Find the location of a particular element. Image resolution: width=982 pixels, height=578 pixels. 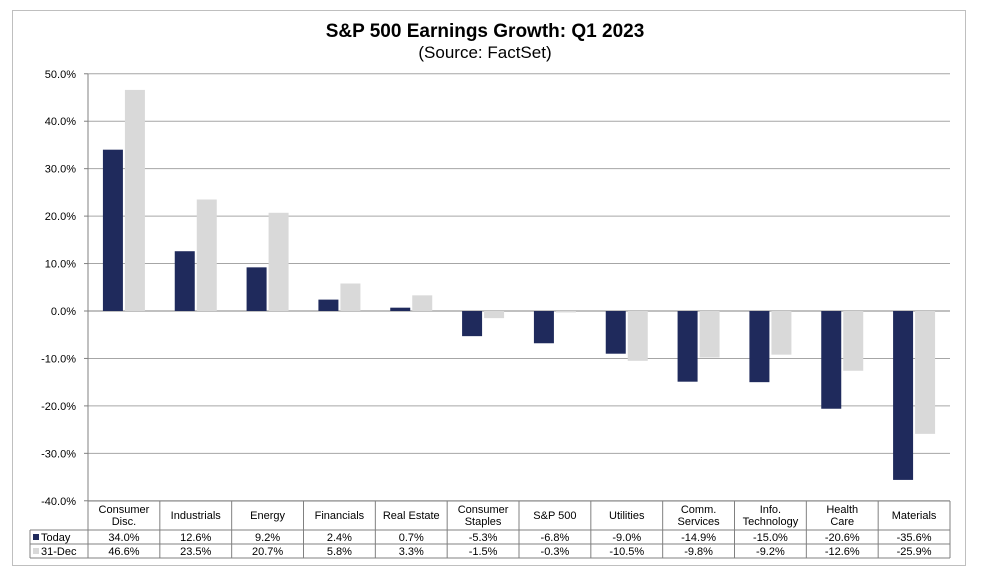

data-label: 0.7% is located at coordinates (411, 538).